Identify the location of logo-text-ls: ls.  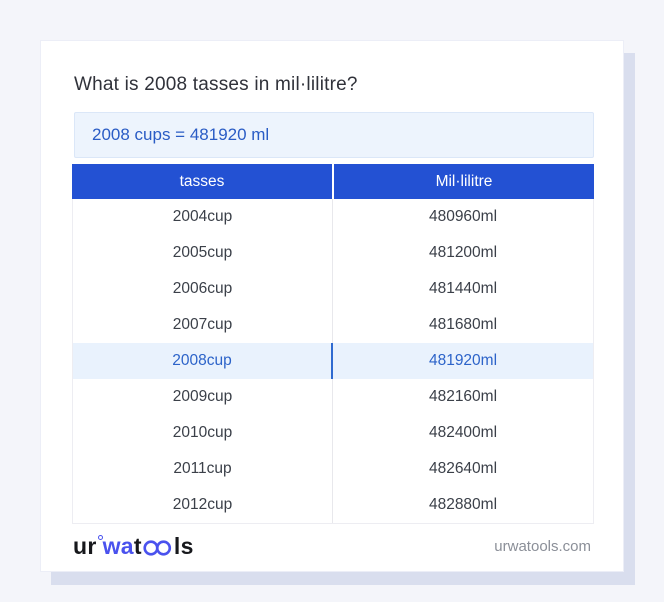
(183, 545).